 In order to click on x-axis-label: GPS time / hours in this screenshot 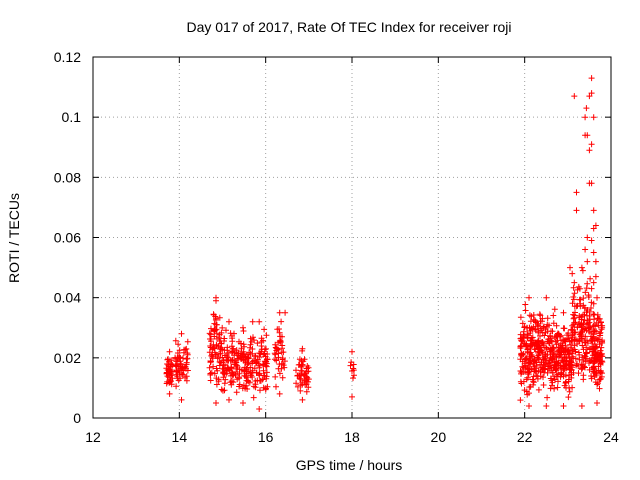, I will do `click(349, 465)`.